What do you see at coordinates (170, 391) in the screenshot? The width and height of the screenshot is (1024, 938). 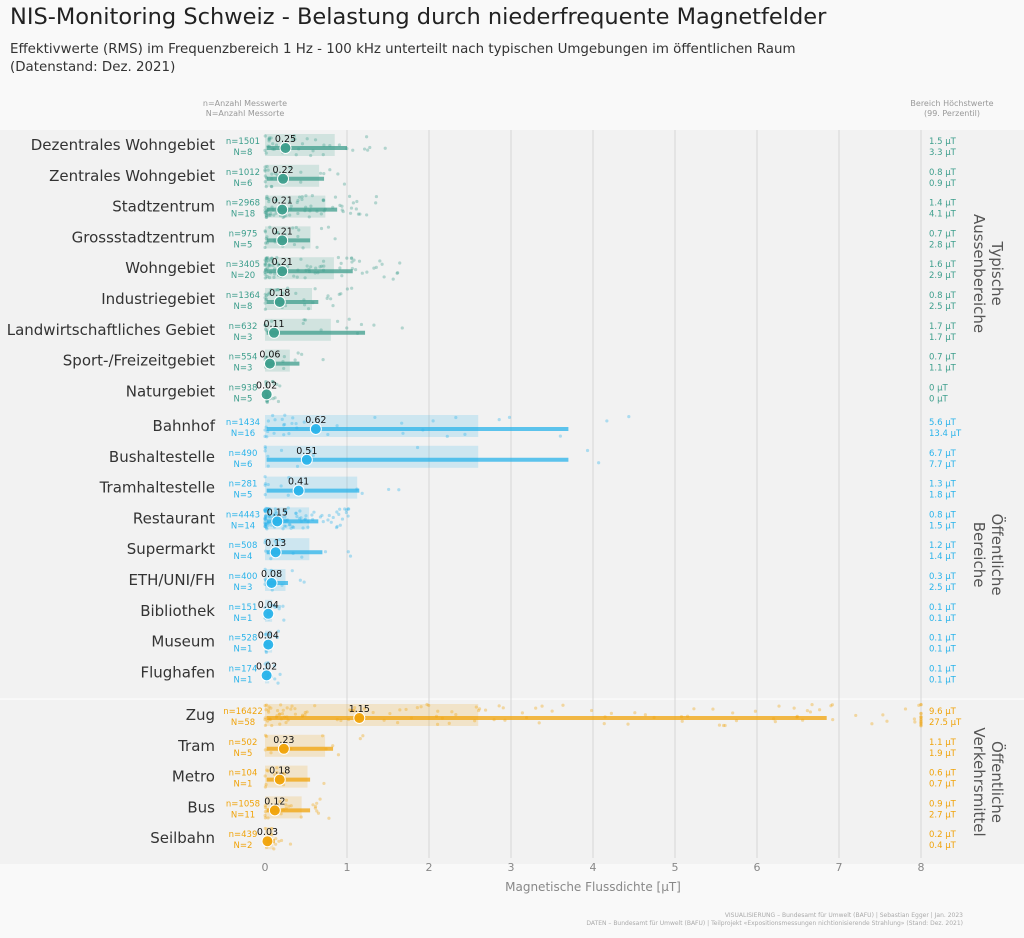 I see `row-label: Naturgebiet` at bounding box center [170, 391].